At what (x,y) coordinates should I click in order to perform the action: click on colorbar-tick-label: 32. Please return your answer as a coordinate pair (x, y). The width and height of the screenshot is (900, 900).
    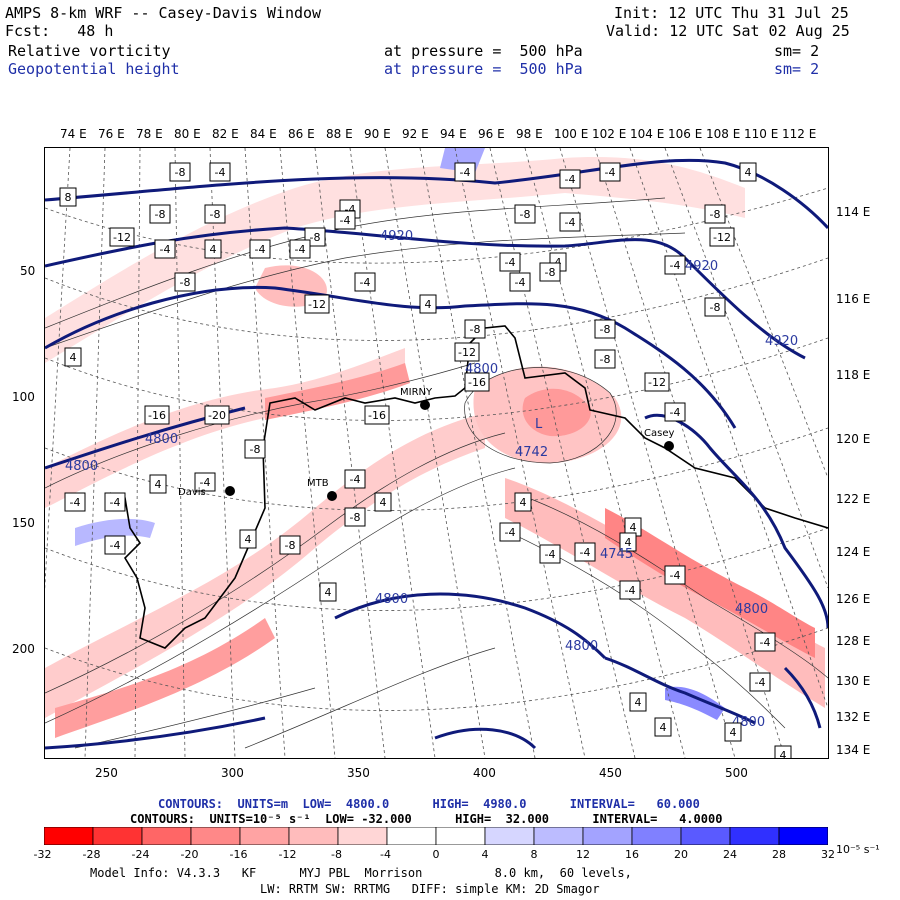
    Looking at the image, I should click on (828, 854).